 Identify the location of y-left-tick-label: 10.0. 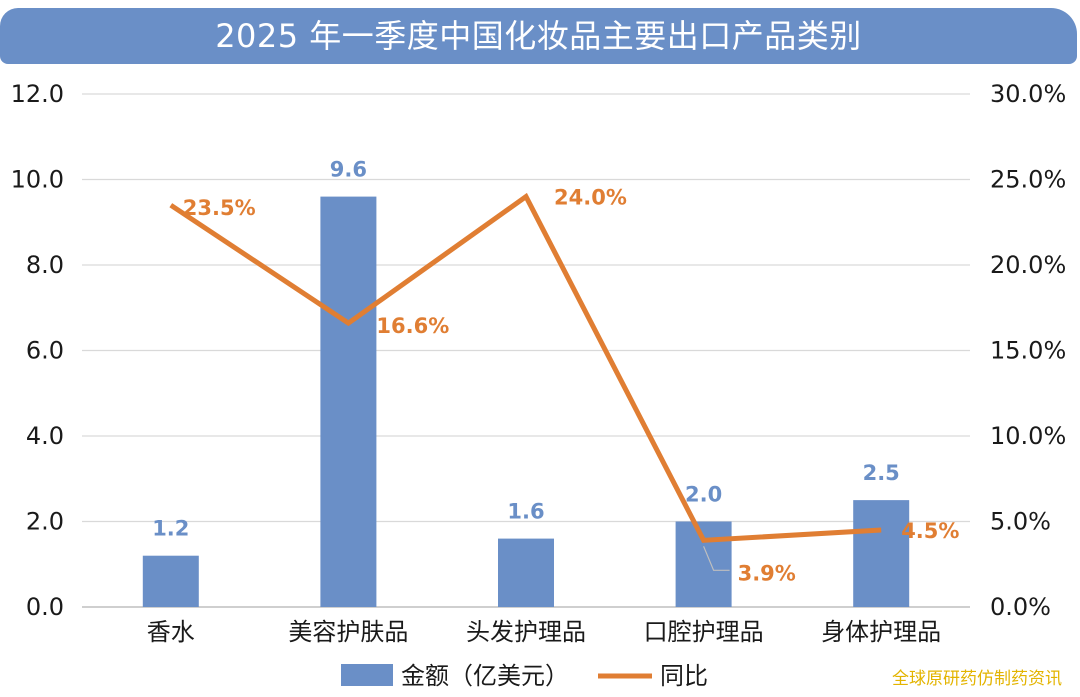
(37, 180).